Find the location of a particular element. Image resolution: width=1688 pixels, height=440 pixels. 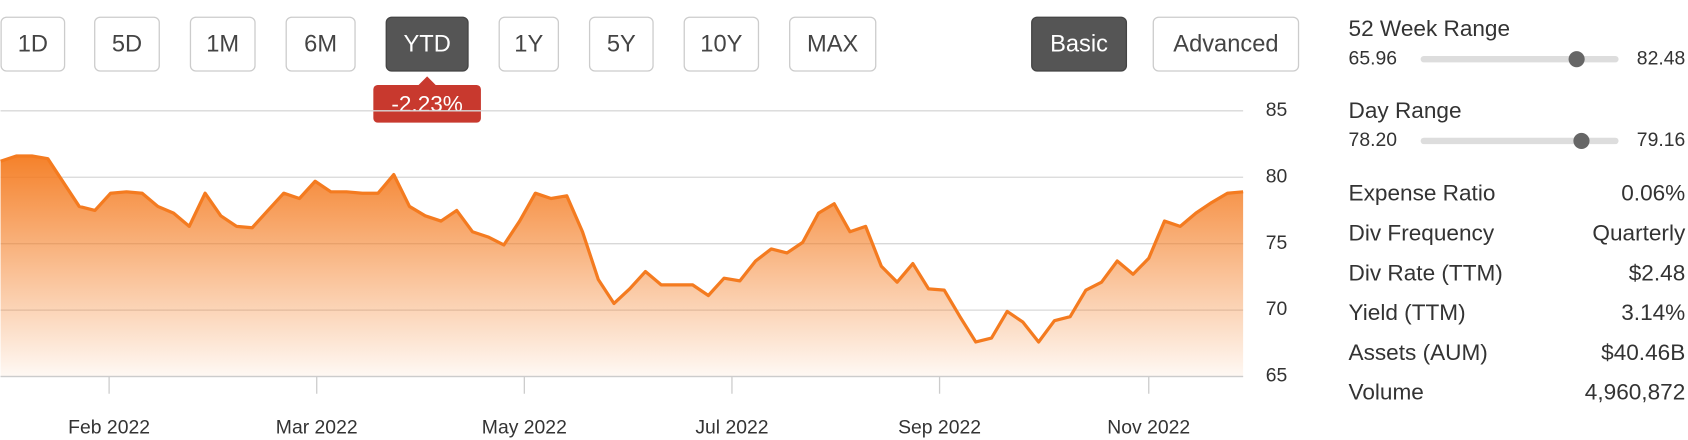

stat-value: $40.46B is located at coordinates (1643, 352).